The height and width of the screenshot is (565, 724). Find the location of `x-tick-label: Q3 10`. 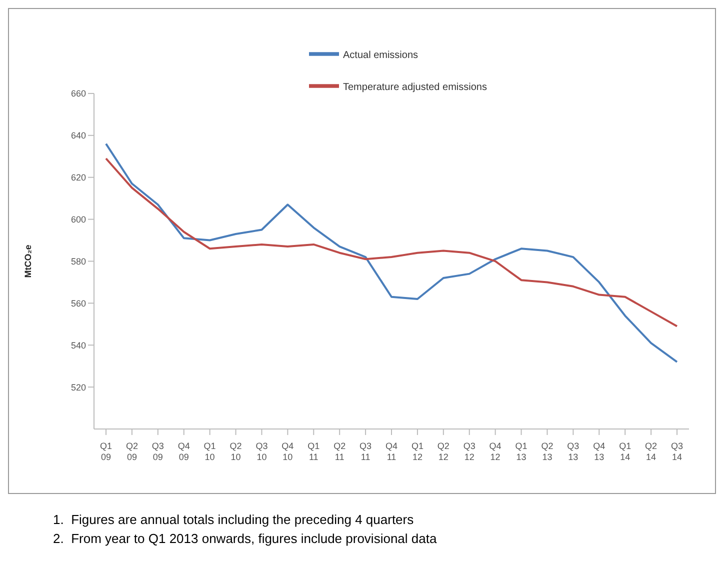

x-tick-label: Q3 10 is located at coordinates (262, 451).